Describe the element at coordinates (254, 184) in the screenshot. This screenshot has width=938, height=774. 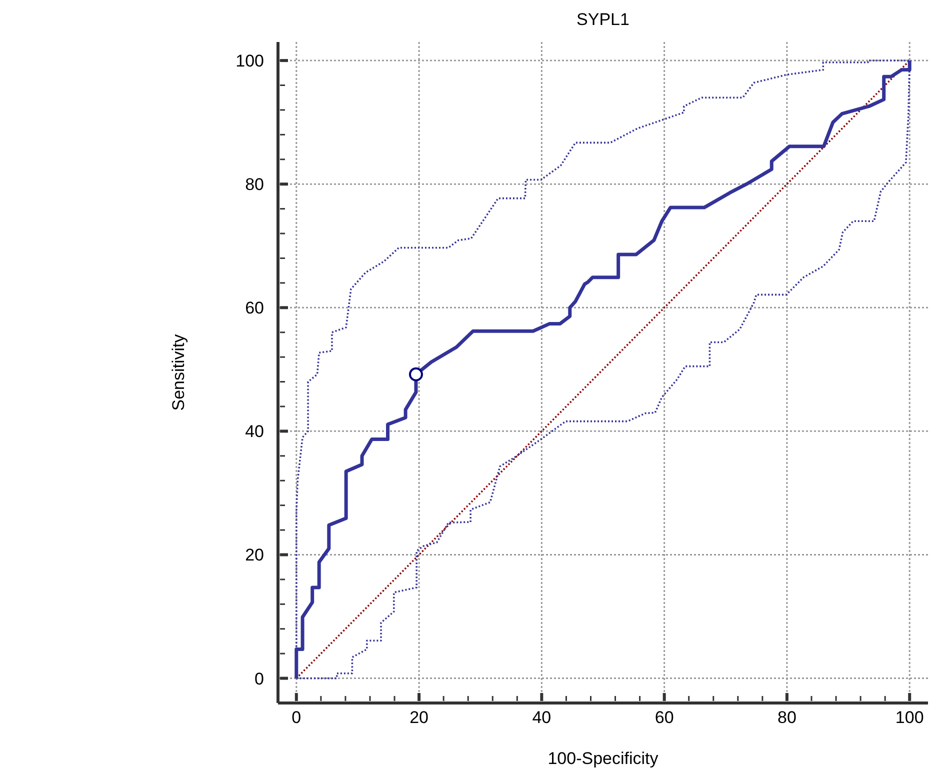
I see `y-tick-label: 80` at that location.